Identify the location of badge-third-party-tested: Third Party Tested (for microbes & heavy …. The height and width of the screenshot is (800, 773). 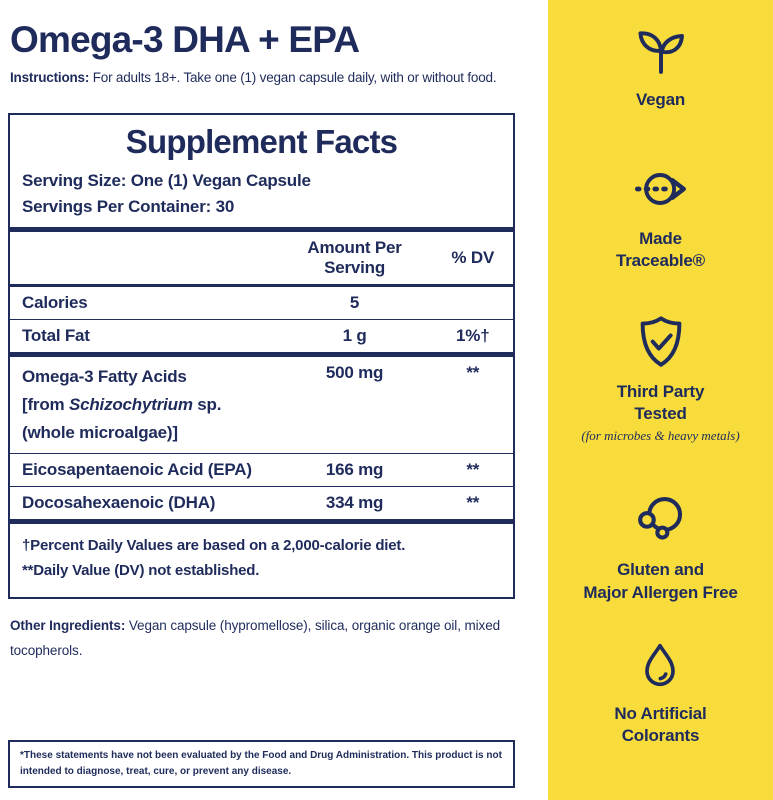
(660, 379).